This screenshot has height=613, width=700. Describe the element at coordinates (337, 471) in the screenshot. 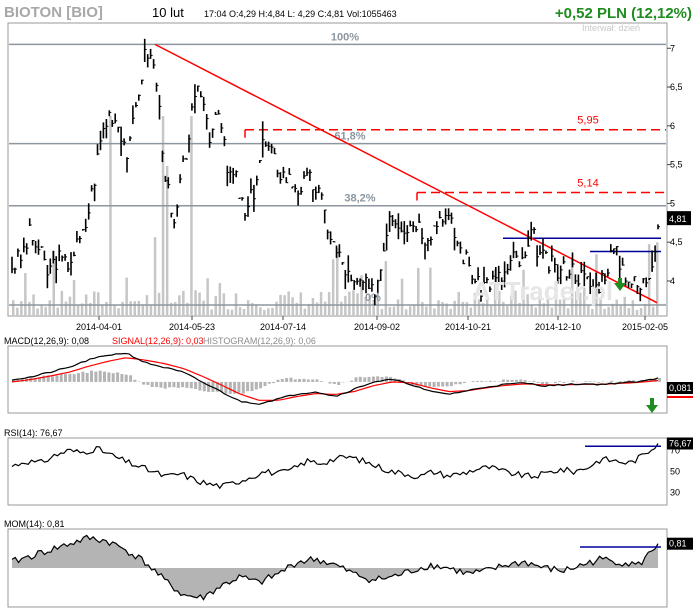

I see `rsi-panel-frame` at that location.